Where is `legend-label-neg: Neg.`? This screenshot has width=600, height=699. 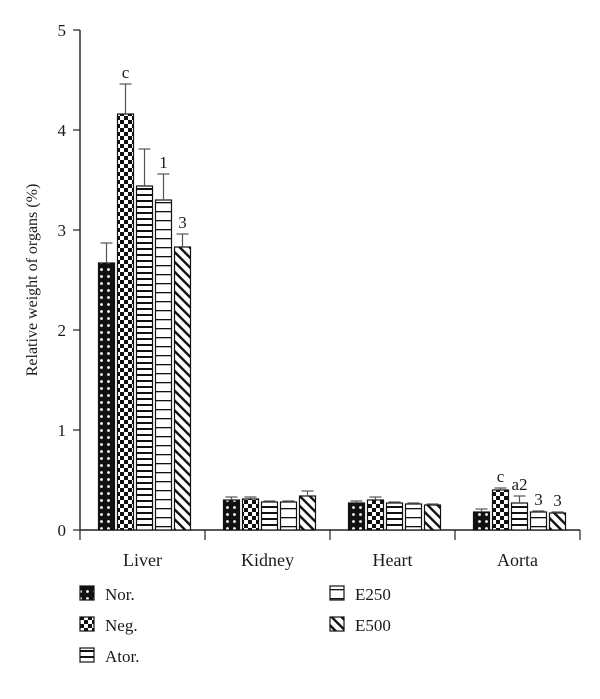
legend-label-neg: Neg. is located at coordinates (121, 625).